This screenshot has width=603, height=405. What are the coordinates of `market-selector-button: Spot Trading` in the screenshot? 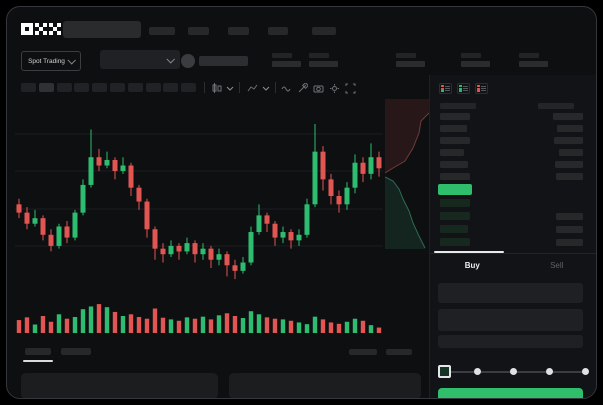 It's located at (51, 61).